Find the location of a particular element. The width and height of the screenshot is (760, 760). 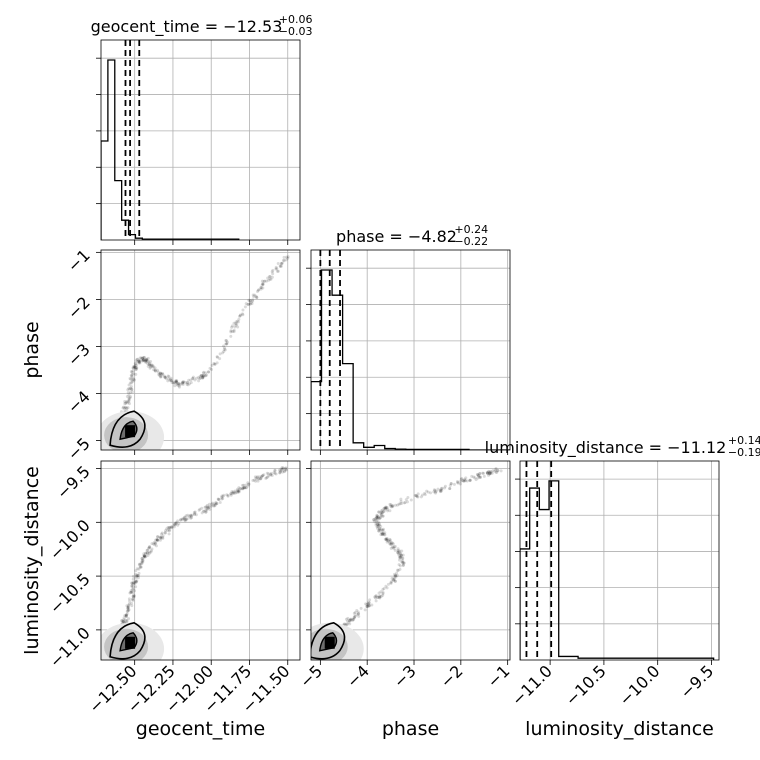

title-plus-luminosity_distance: +0.14 is located at coordinates (744, 440).